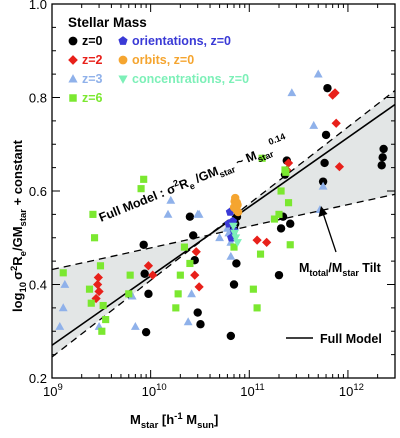 This screenshot has height=438, width=400. Describe the element at coordinates (92, 60) in the screenshot. I see `legend-label-1: z=2` at that location.